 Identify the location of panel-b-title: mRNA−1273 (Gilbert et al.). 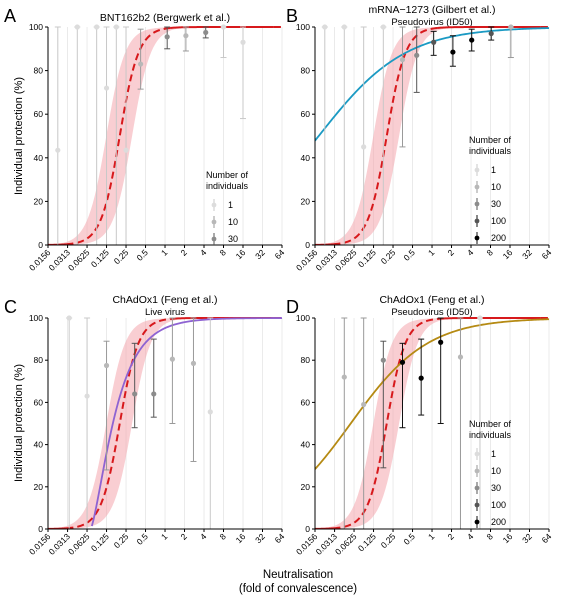
(432, 10).